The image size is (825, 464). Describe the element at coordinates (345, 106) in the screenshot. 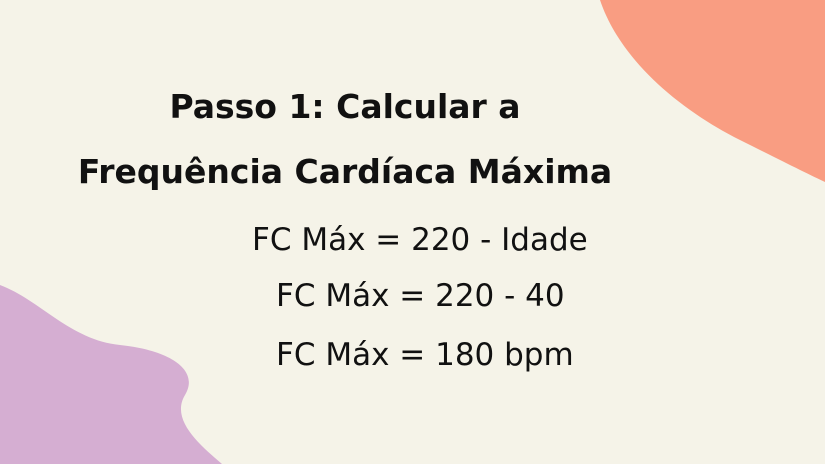

I see `title-line-1: Passo 1: Calcular a` at that location.